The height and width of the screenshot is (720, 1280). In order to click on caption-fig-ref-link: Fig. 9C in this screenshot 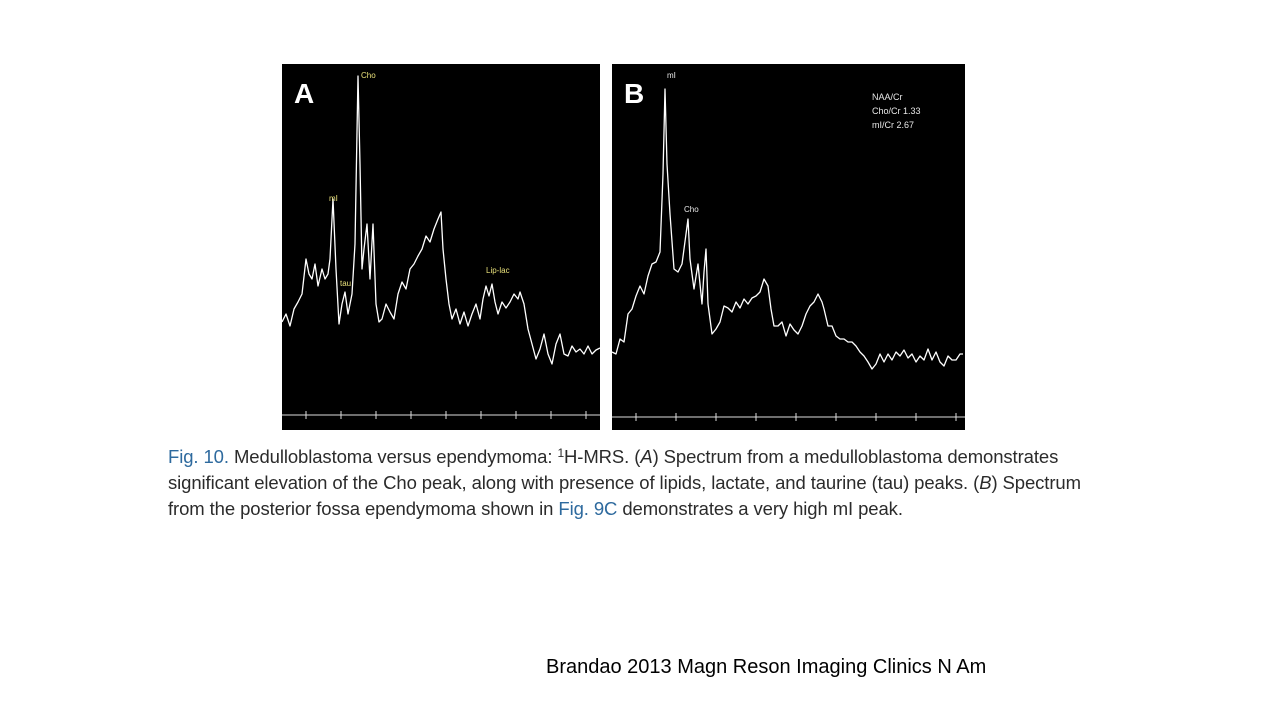, I will do `click(588, 508)`.